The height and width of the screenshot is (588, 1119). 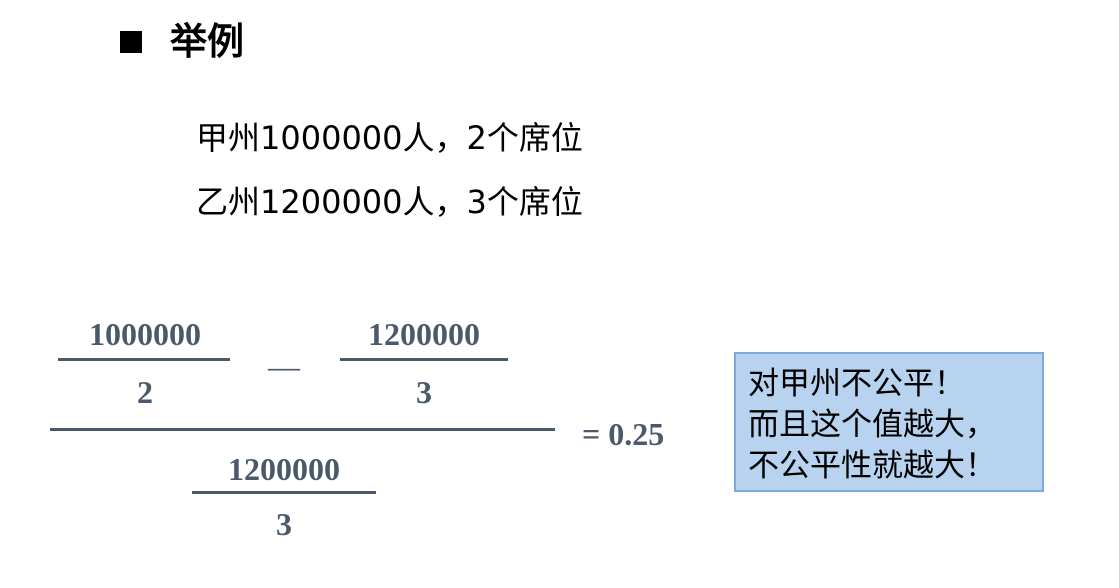 What do you see at coordinates (856, 384) in the screenshot?
I see `callout-line-1: 对甲州不公平！` at bounding box center [856, 384].